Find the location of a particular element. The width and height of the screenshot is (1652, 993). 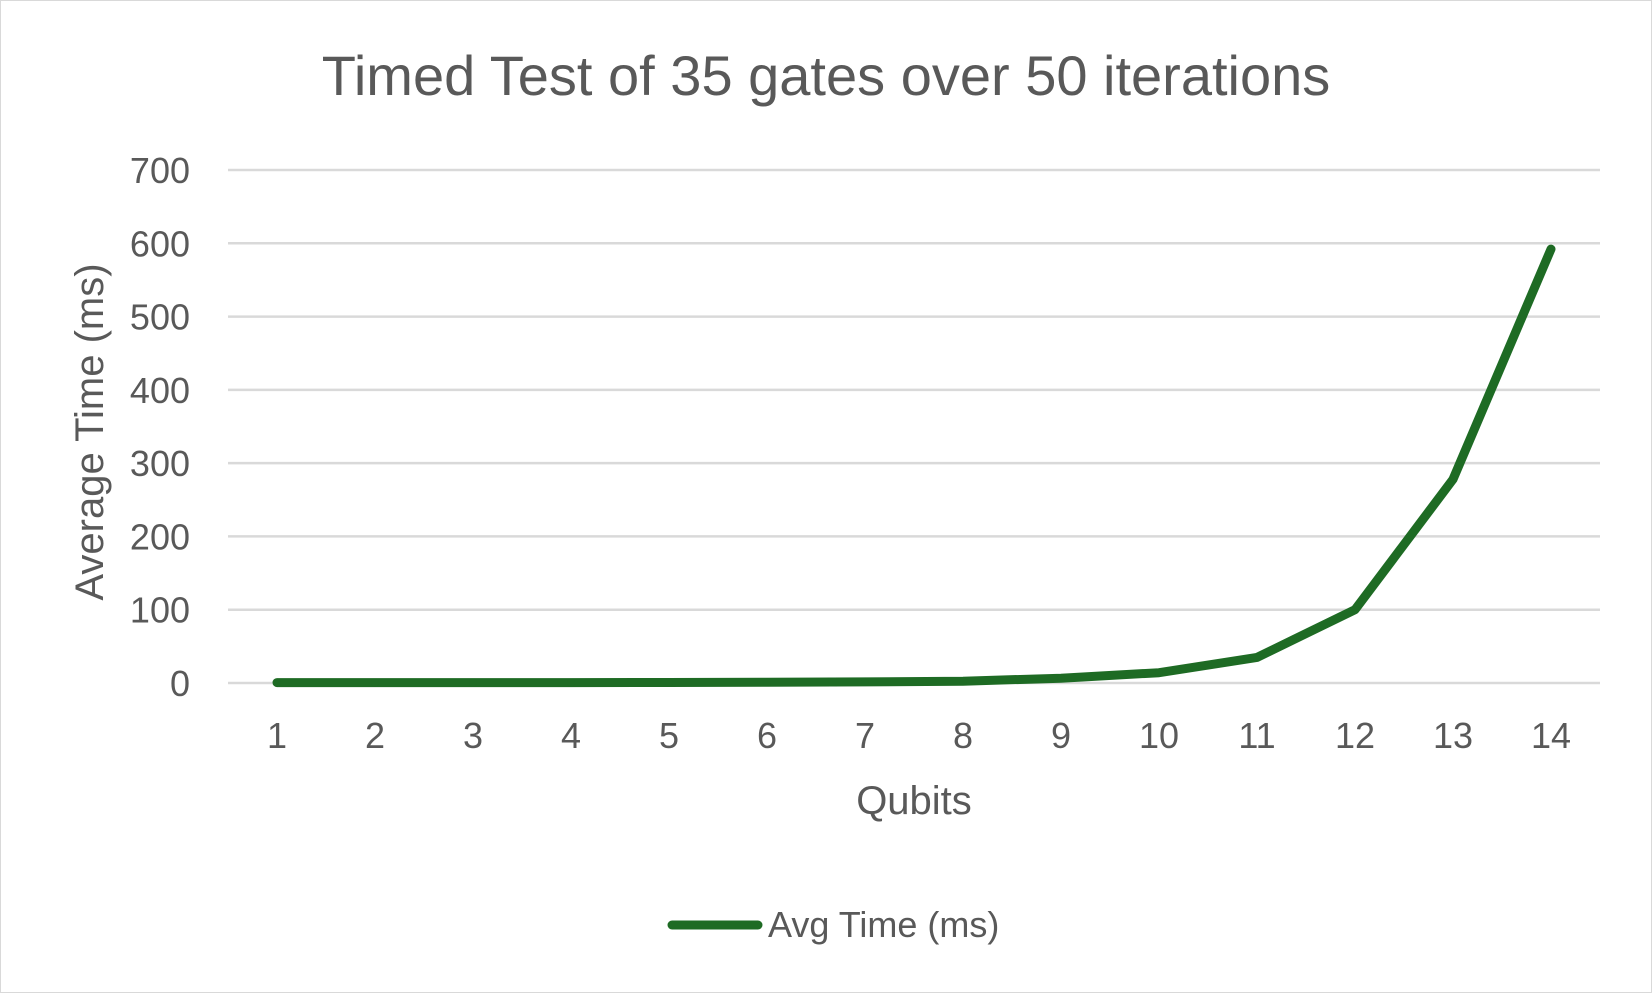

x-axis-tick-labels: 1 2 3 4 5 6 7 8 9 10 11 12 13 14 is located at coordinates (919, 735).